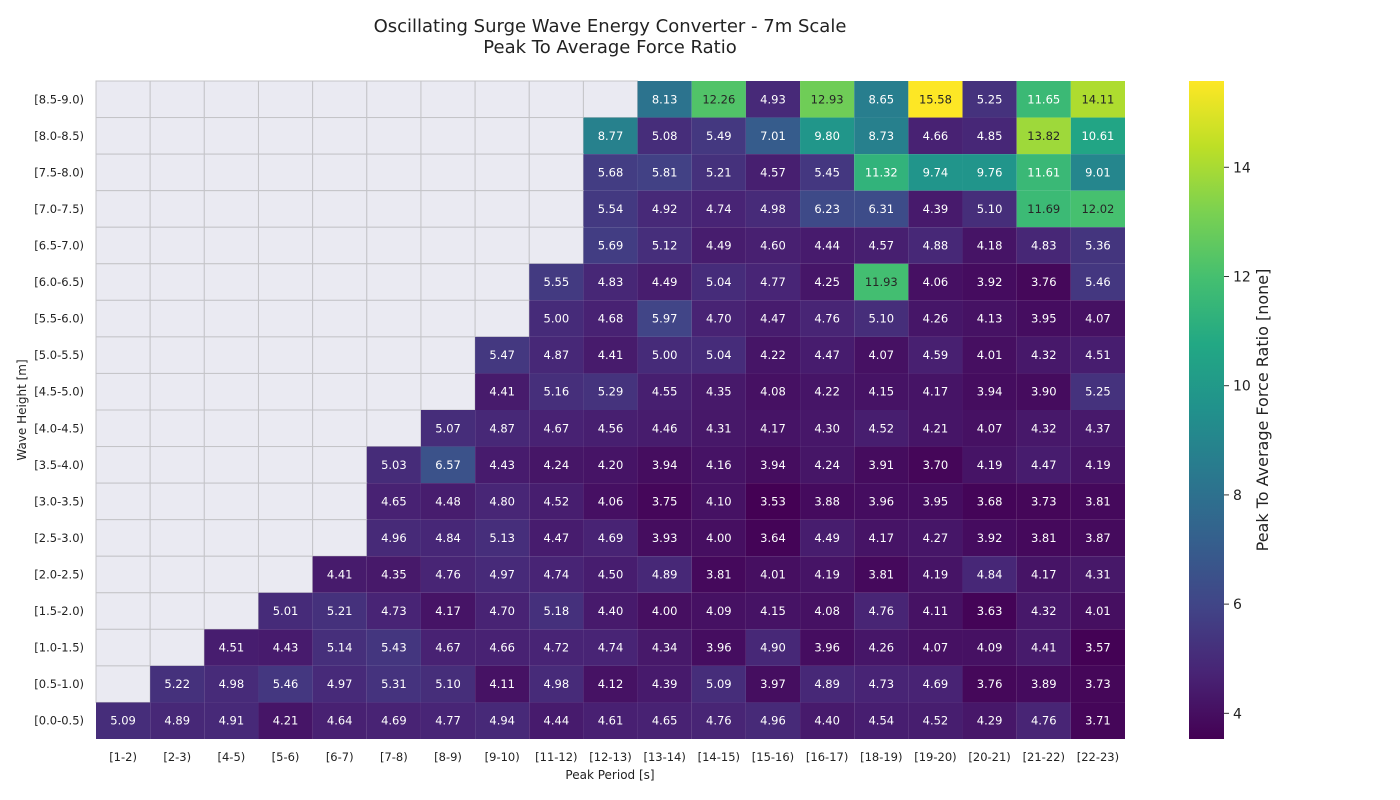  What do you see at coordinates (448, 428) in the screenshot?
I see `heatmap-cell-label: 5.07` at bounding box center [448, 428].